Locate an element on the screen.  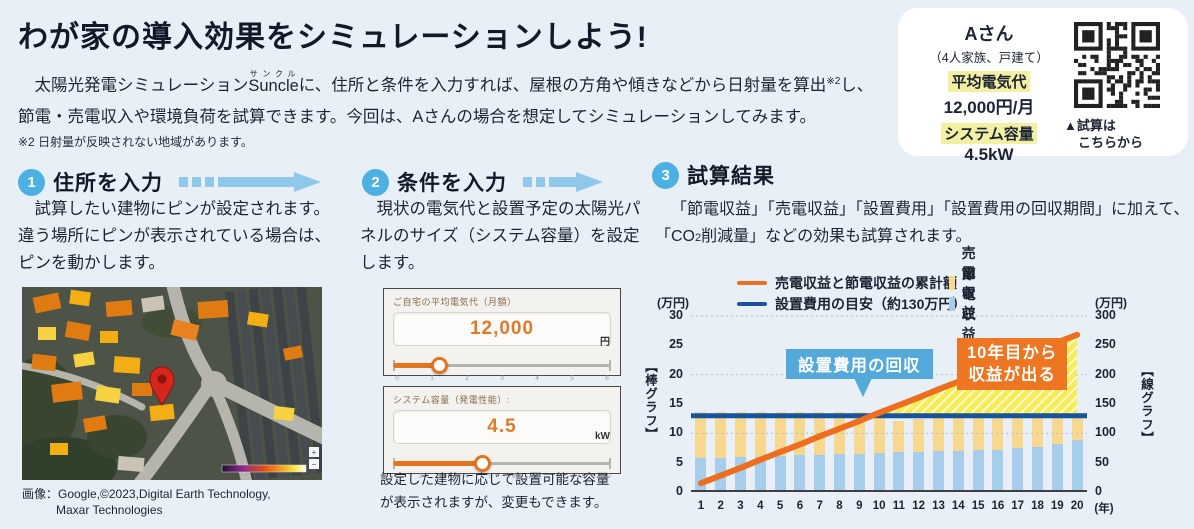
profile-label-capacity: システム容量 is located at coordinates (989, 133).